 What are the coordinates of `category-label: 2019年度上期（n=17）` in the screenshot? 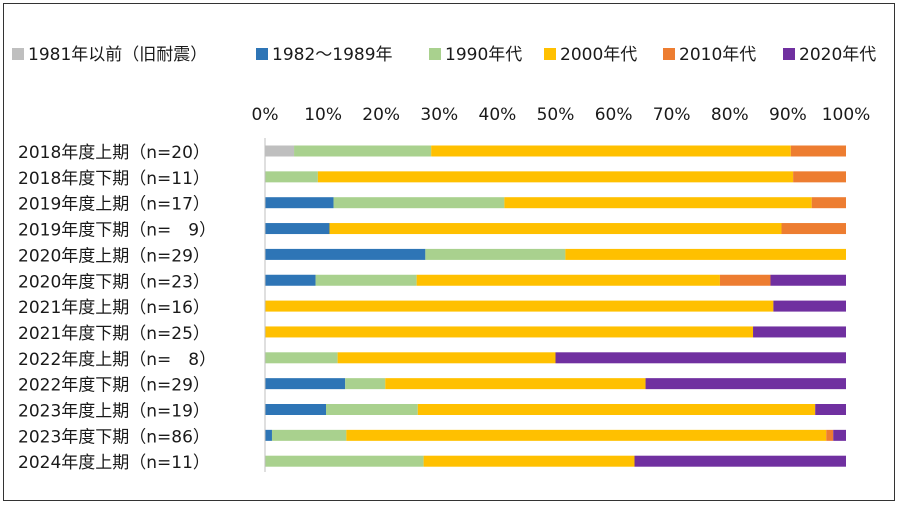 It's located at (114, 205).